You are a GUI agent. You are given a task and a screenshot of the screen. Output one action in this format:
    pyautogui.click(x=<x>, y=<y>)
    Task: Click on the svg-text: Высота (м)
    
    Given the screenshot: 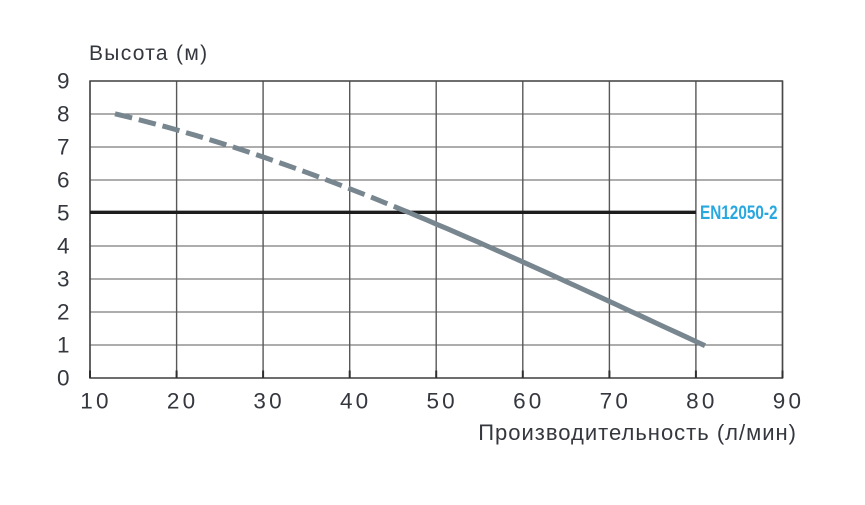 What is the action you would take?
    pyautogui.click(x=148, y=53)
    